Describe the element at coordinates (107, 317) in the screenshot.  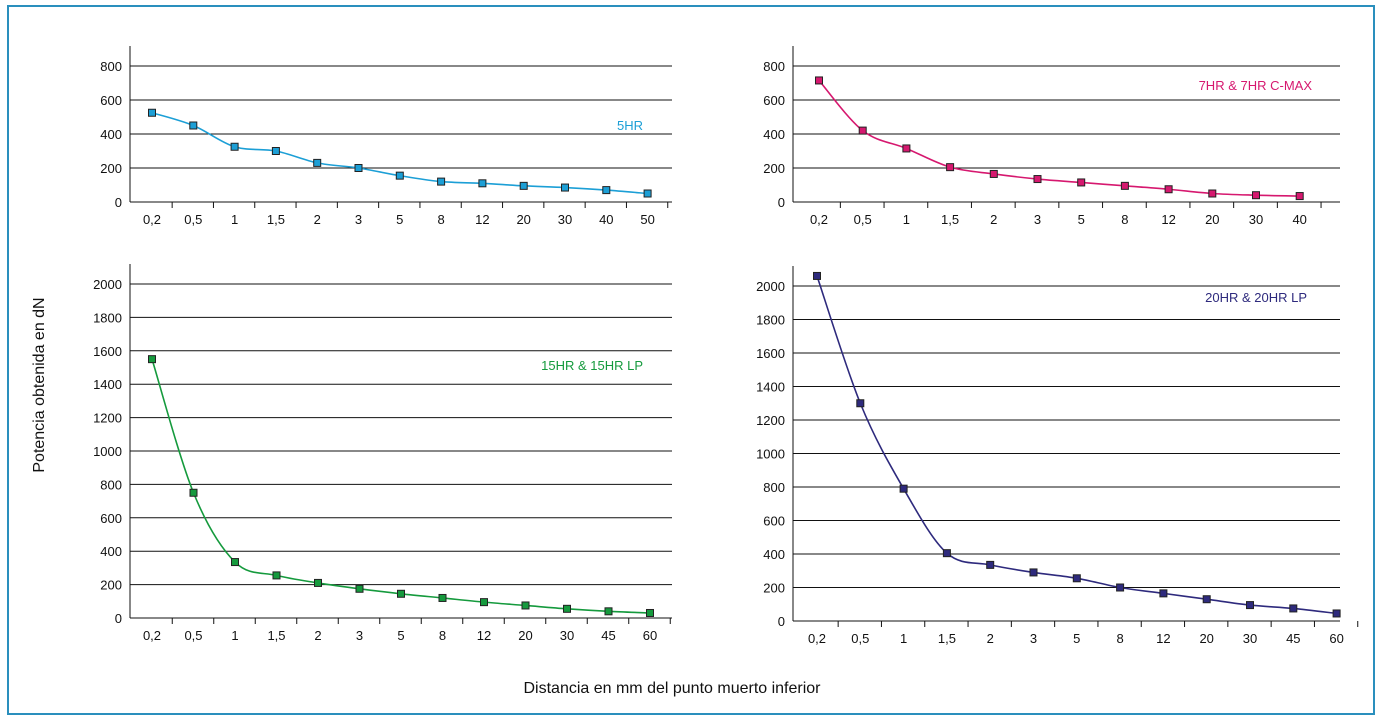
I see `y-tick-label: 1800` at that location.